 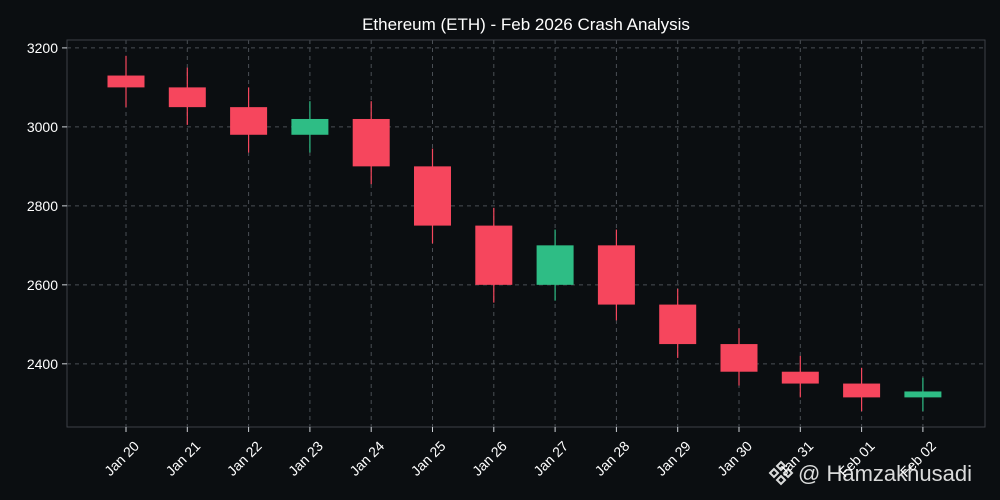 I want to click on y-axis-ticks: 2400 2600 2800 3000 3200, so click(x=47, y=206).